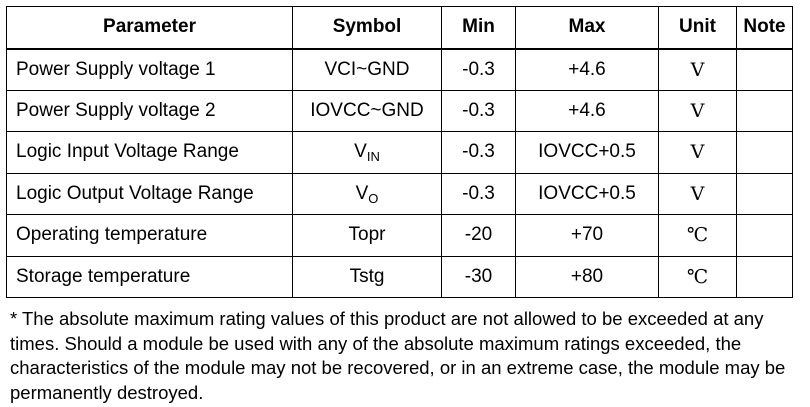  Describe the element at coordinates (149, 69) in the screenshot. I see `parameter-cell: Power Supply voltage 1` at that location.